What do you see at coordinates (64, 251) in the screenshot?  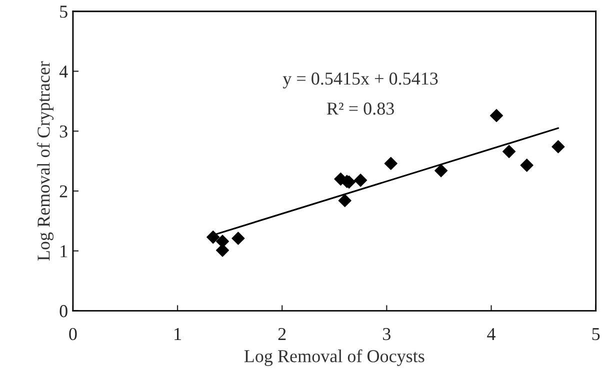 I see `y-tick-label: 1` at bounding box center [64, 251].